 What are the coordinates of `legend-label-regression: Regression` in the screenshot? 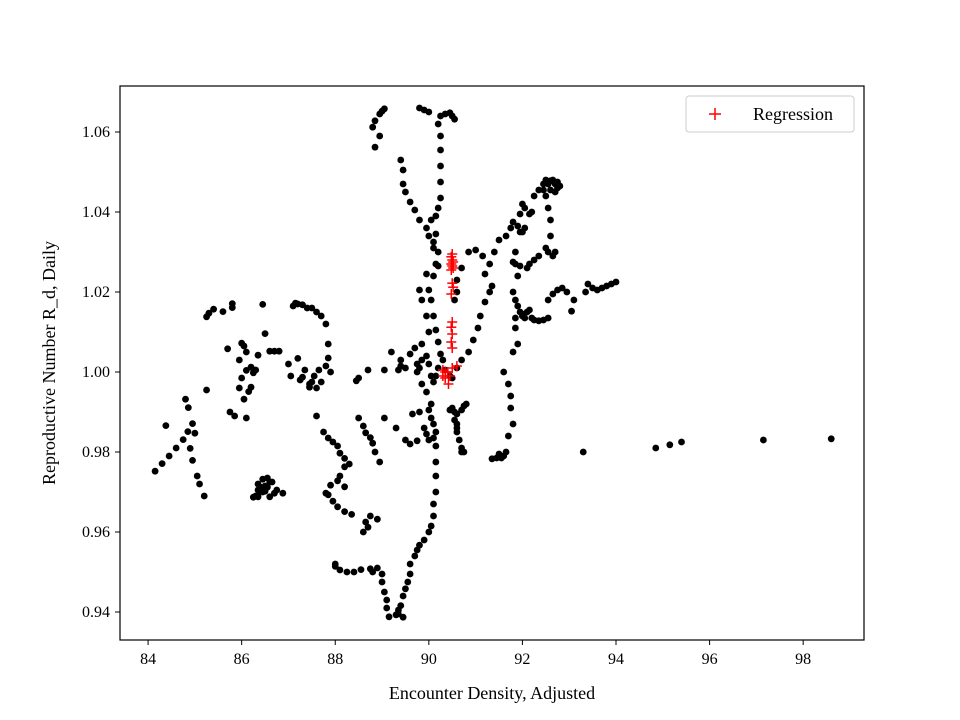 It's located at (793, 114).